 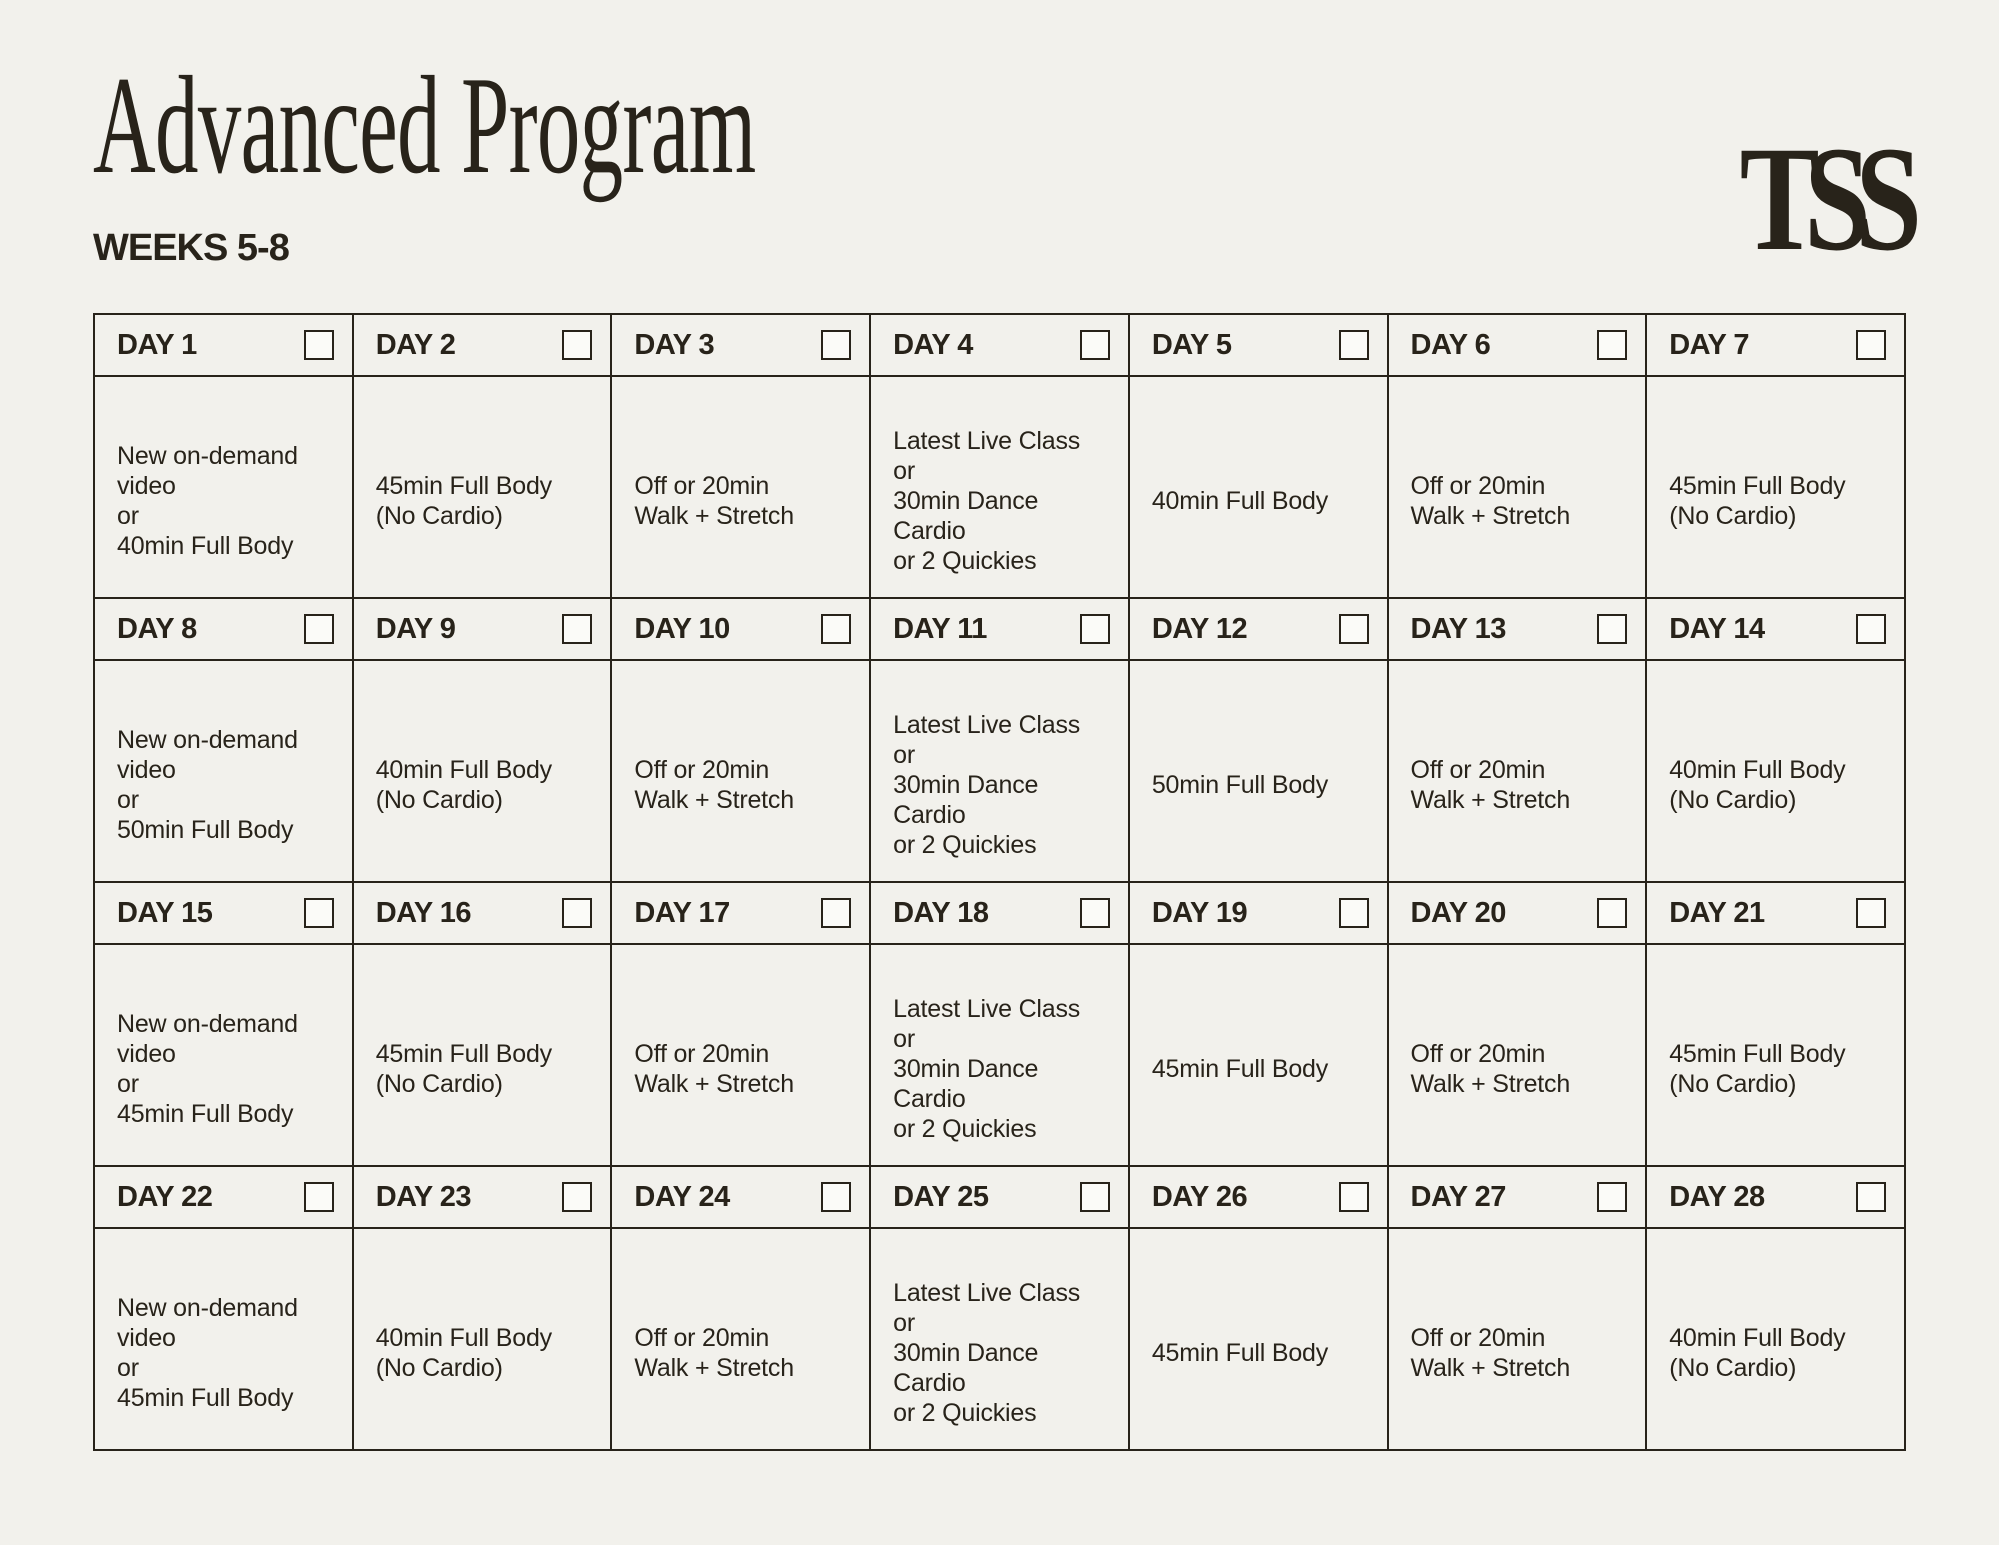 What do you see at coordinates (223, 1339) in the screenshot?
I see `day-content-cell: New on-demand video or 45min Full Body` at bounding box center [223, 1339].